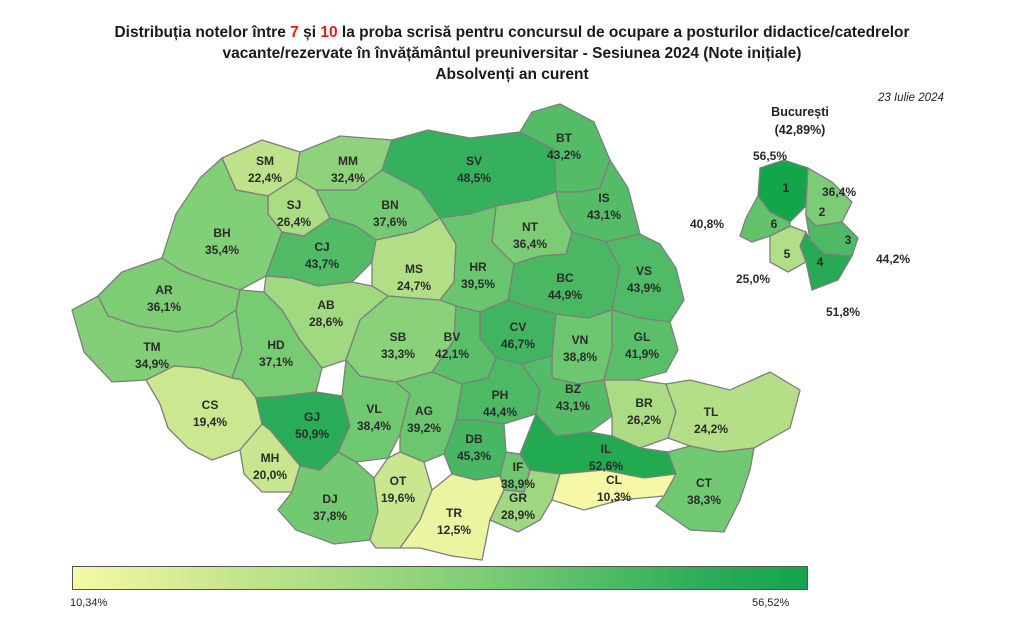  I want to click on county-code-label: HD, so click(276, 345).